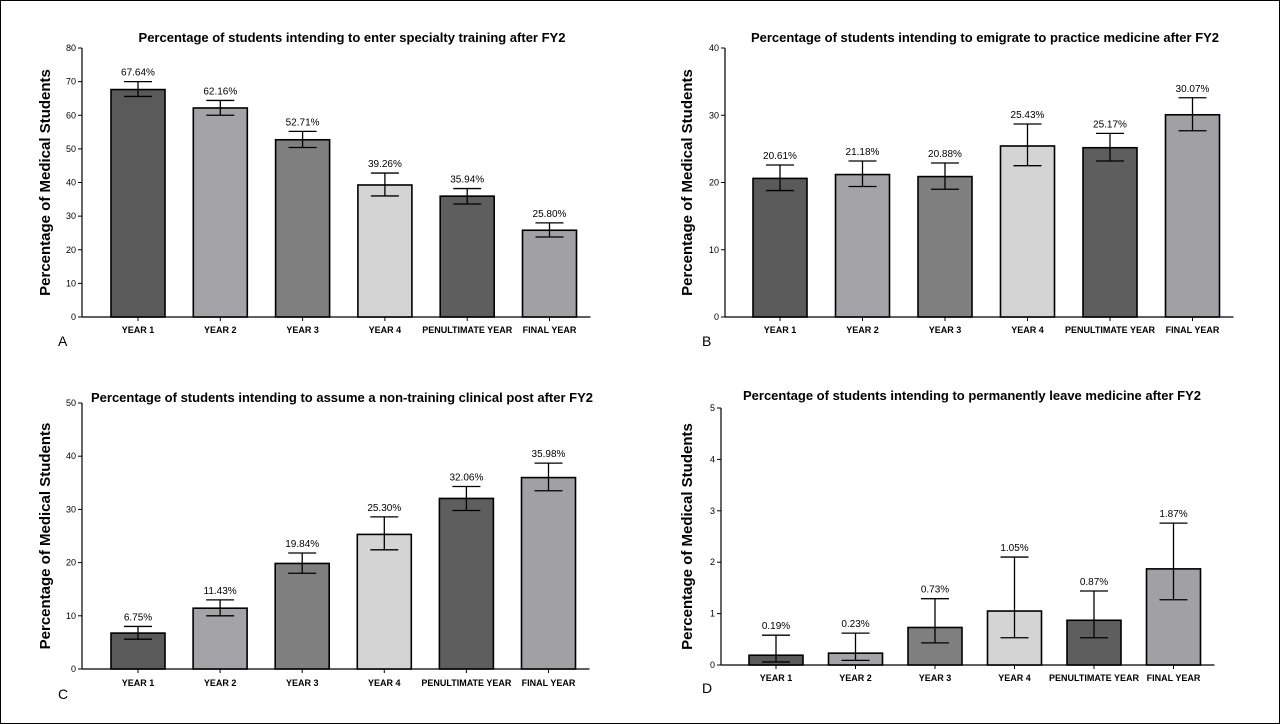 The image size is (1280, 724). Describe the element at coordinates (863, 152) in the screenshot. I see `data-label-2: 21.18%` at that location.